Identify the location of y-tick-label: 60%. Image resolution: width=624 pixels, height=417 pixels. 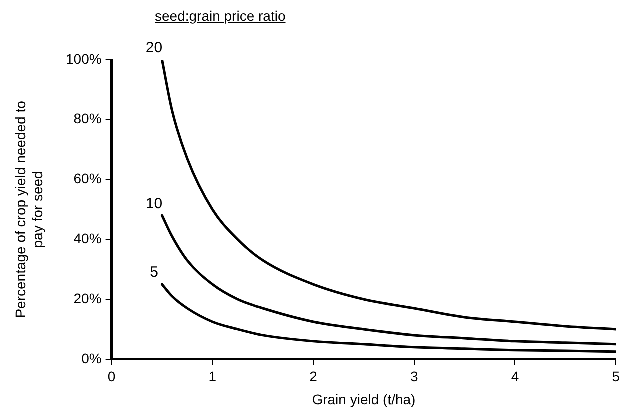
(88, 178).